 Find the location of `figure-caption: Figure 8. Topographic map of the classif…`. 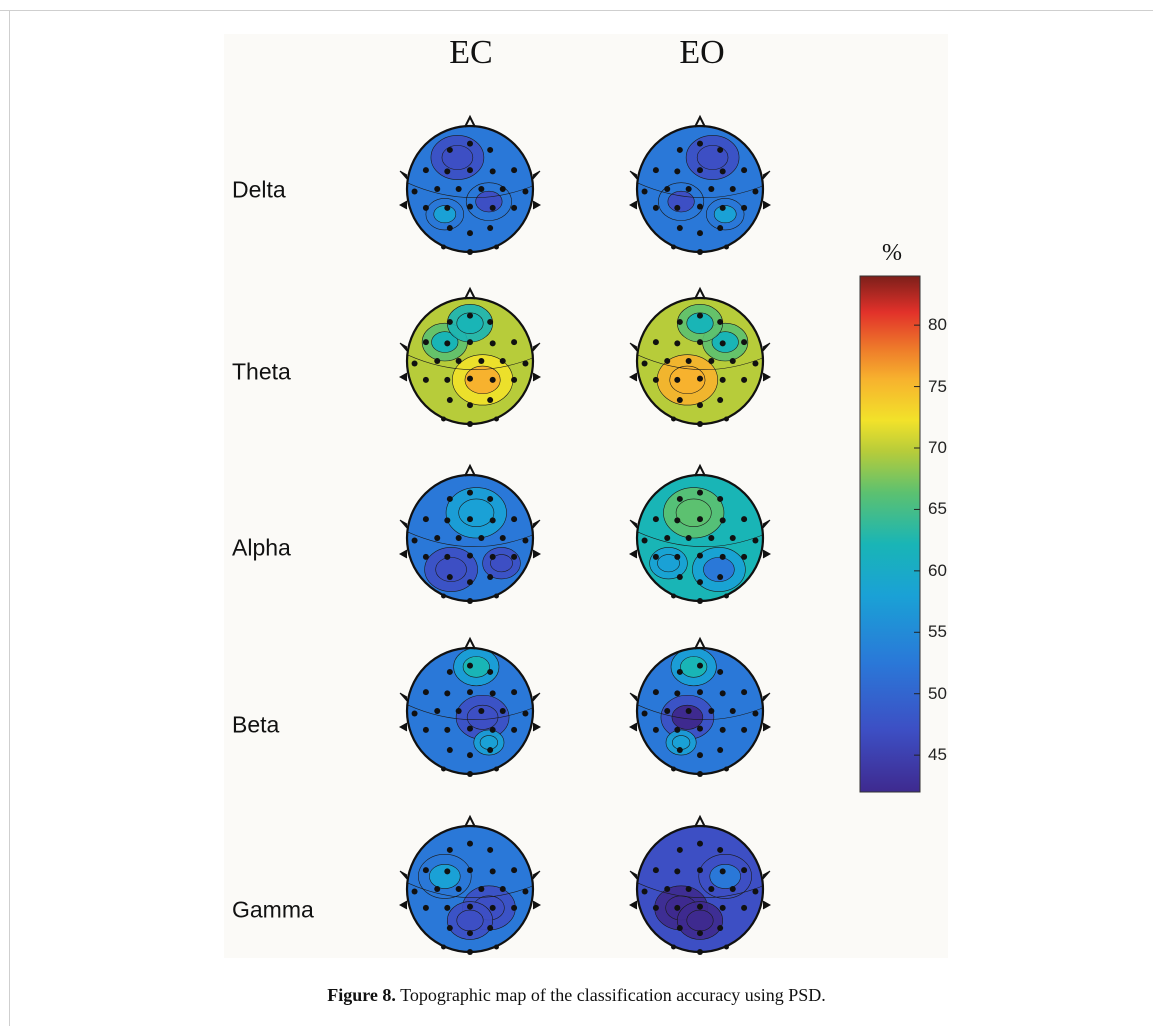

figure-caption: Figure 8. Topographic map of the classif… is located at coordinates (576, 995).